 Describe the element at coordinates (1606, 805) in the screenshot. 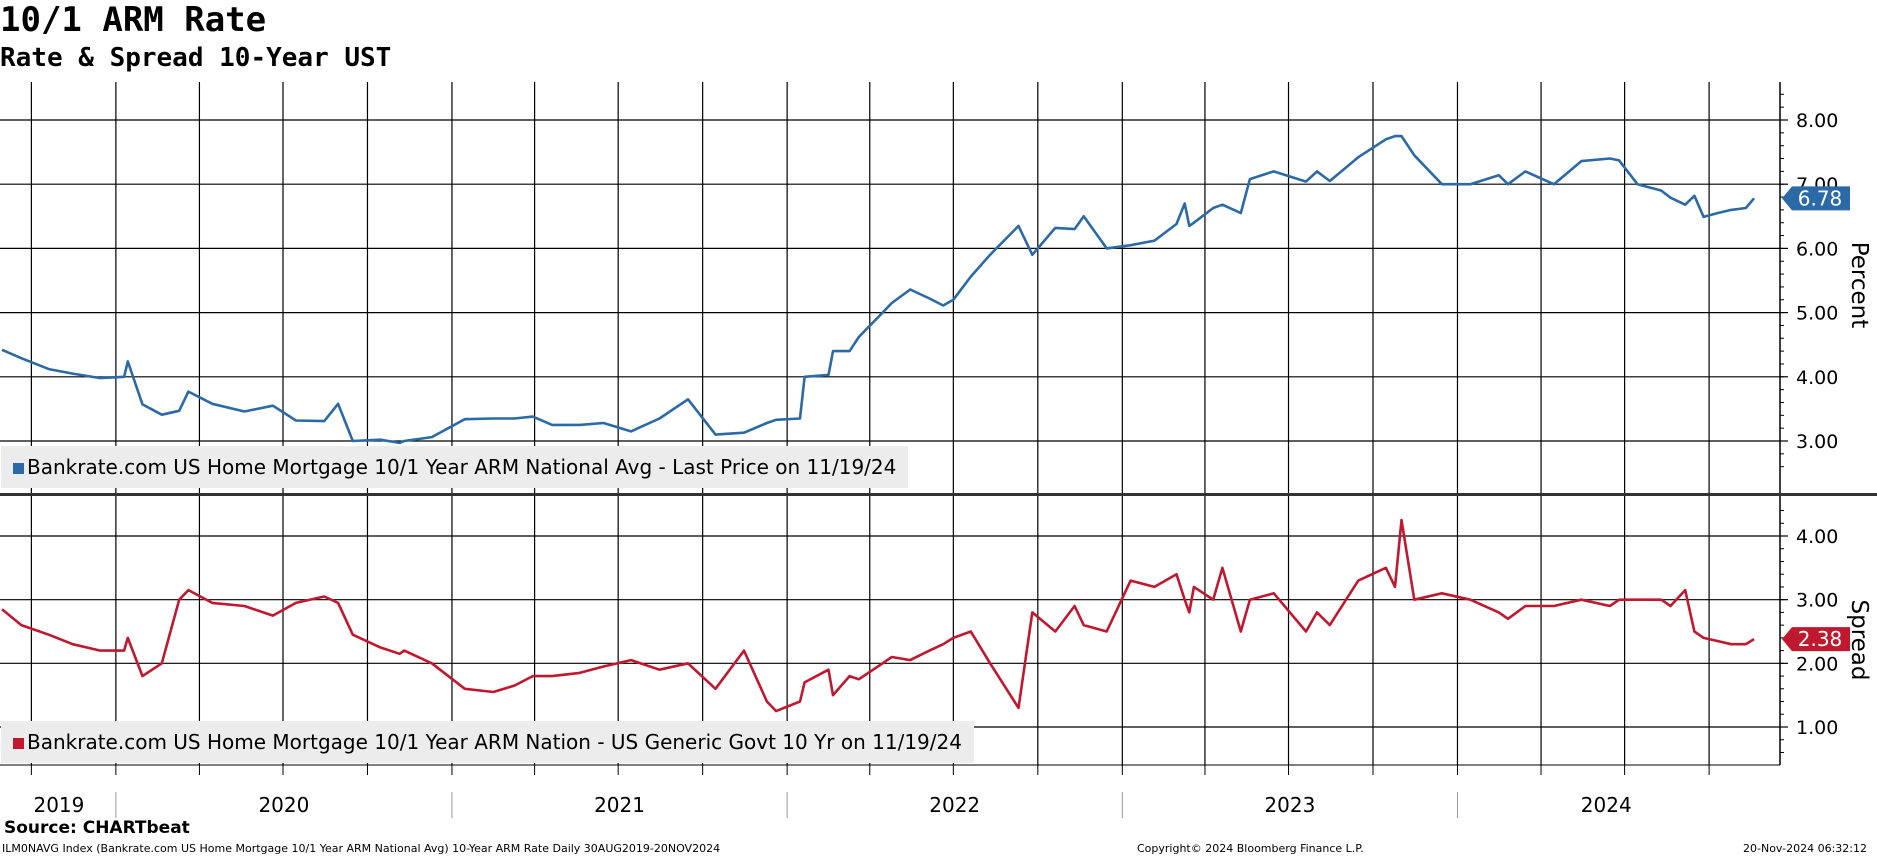

I see `x-year-label: 2024` at that location.